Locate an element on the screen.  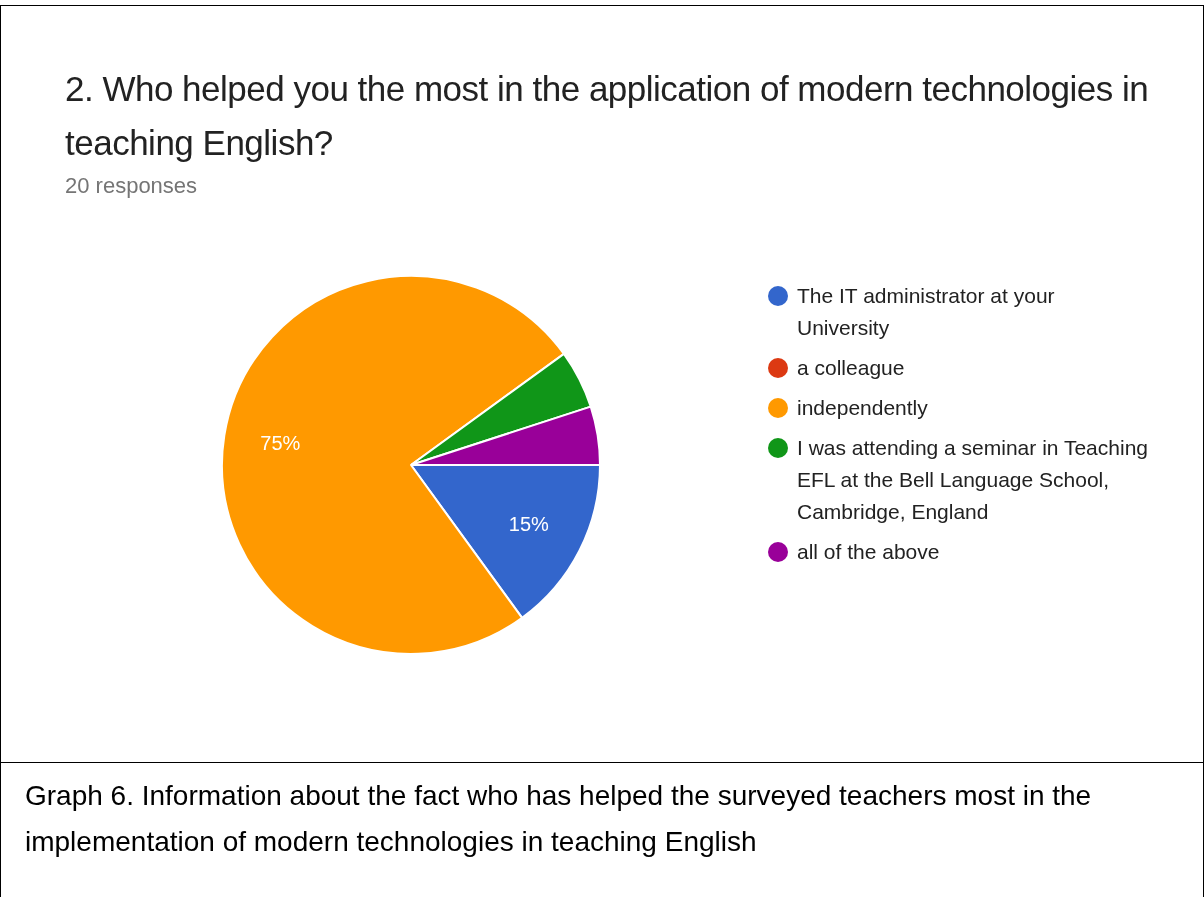
data-label: 75% is located at coordinates (280, 442).